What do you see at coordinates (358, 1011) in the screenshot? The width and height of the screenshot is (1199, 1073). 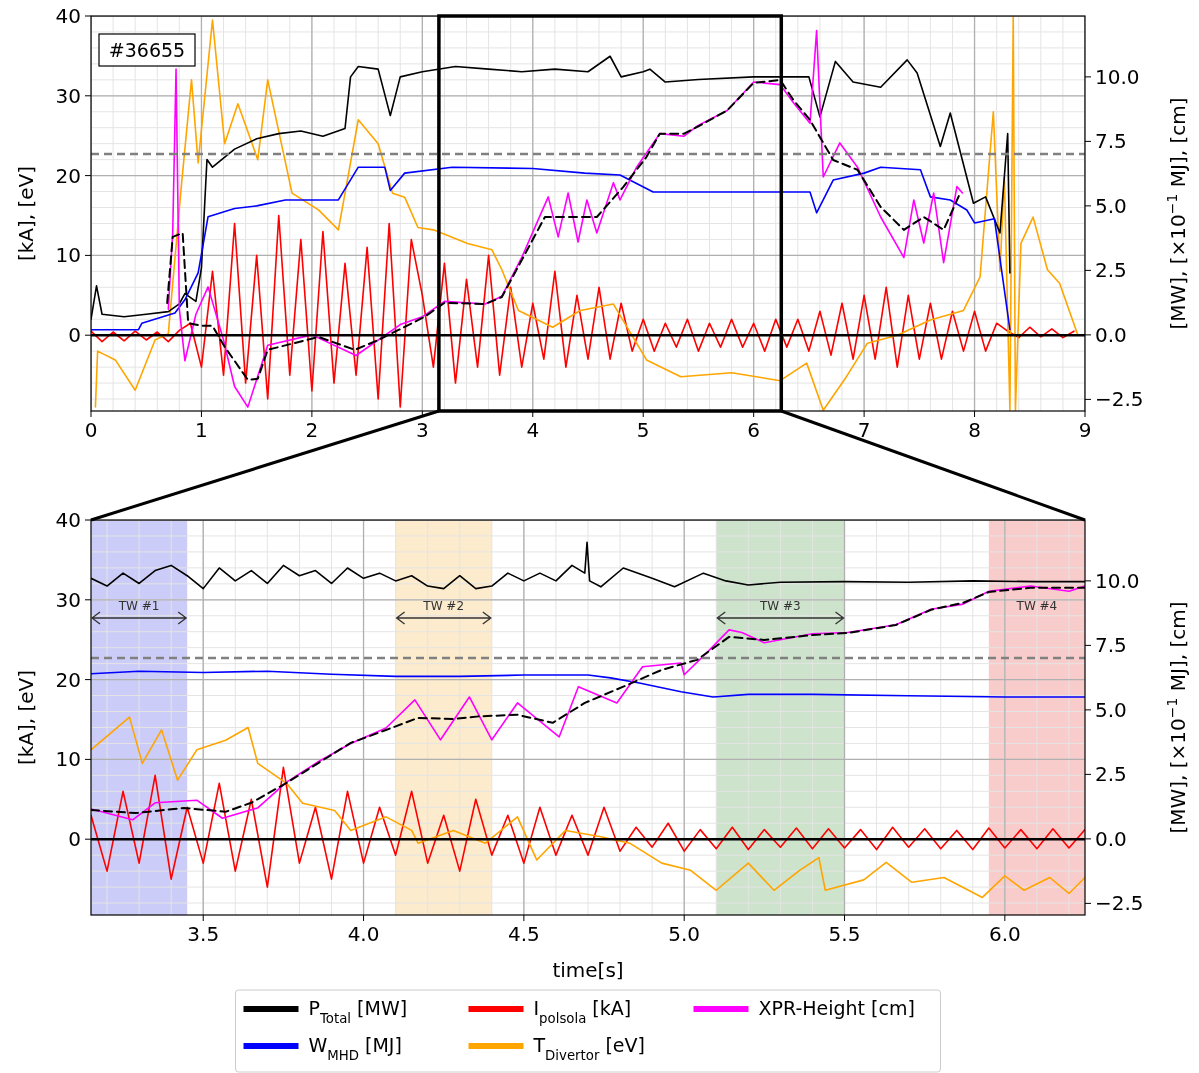 I see `legend-label: P$_{Total}$ [MW]` at bounding box center [358, 1011].